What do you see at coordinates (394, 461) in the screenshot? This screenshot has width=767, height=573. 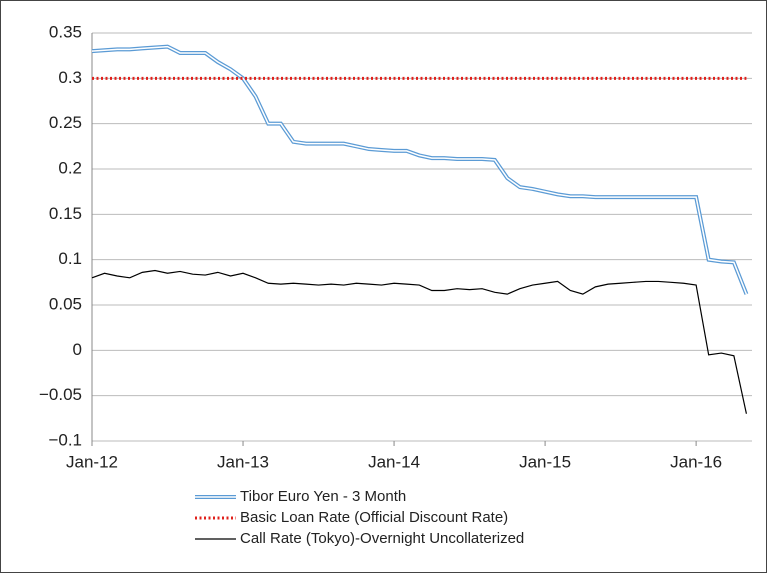 I see `x-tick-label: Jan-14` at bounding box center [394, 461].